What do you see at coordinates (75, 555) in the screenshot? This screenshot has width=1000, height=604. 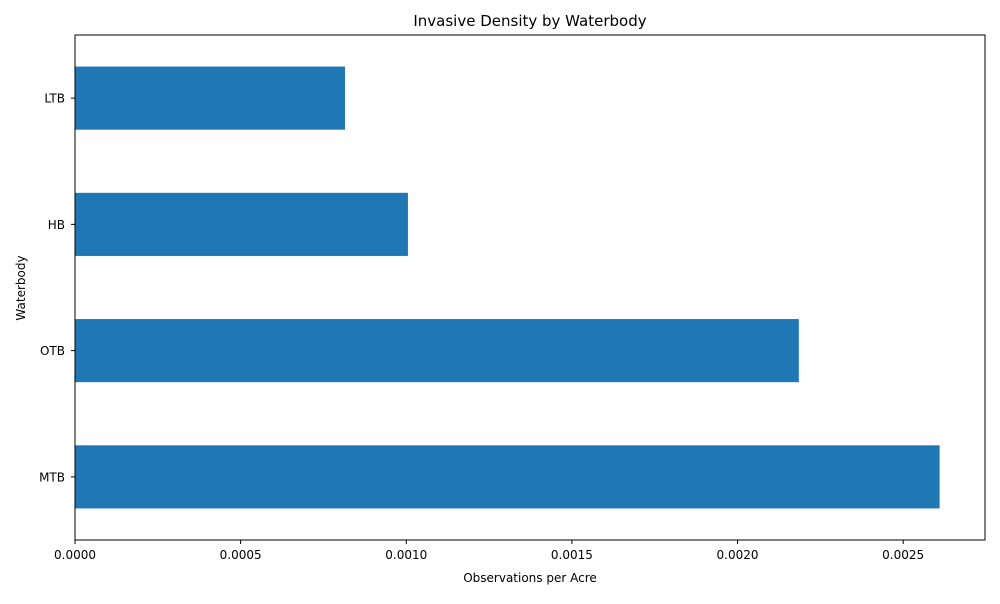 I see `x-tick-label: 0.0000` at bounding box center [75, 555].